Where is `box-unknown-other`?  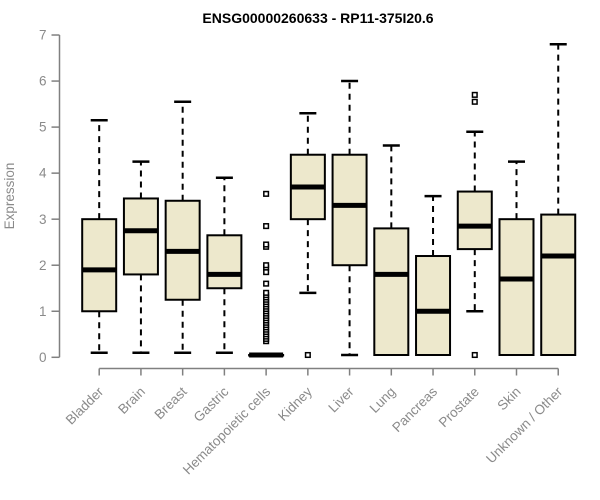
box-unknown-other is located at coordinates (558, 284).